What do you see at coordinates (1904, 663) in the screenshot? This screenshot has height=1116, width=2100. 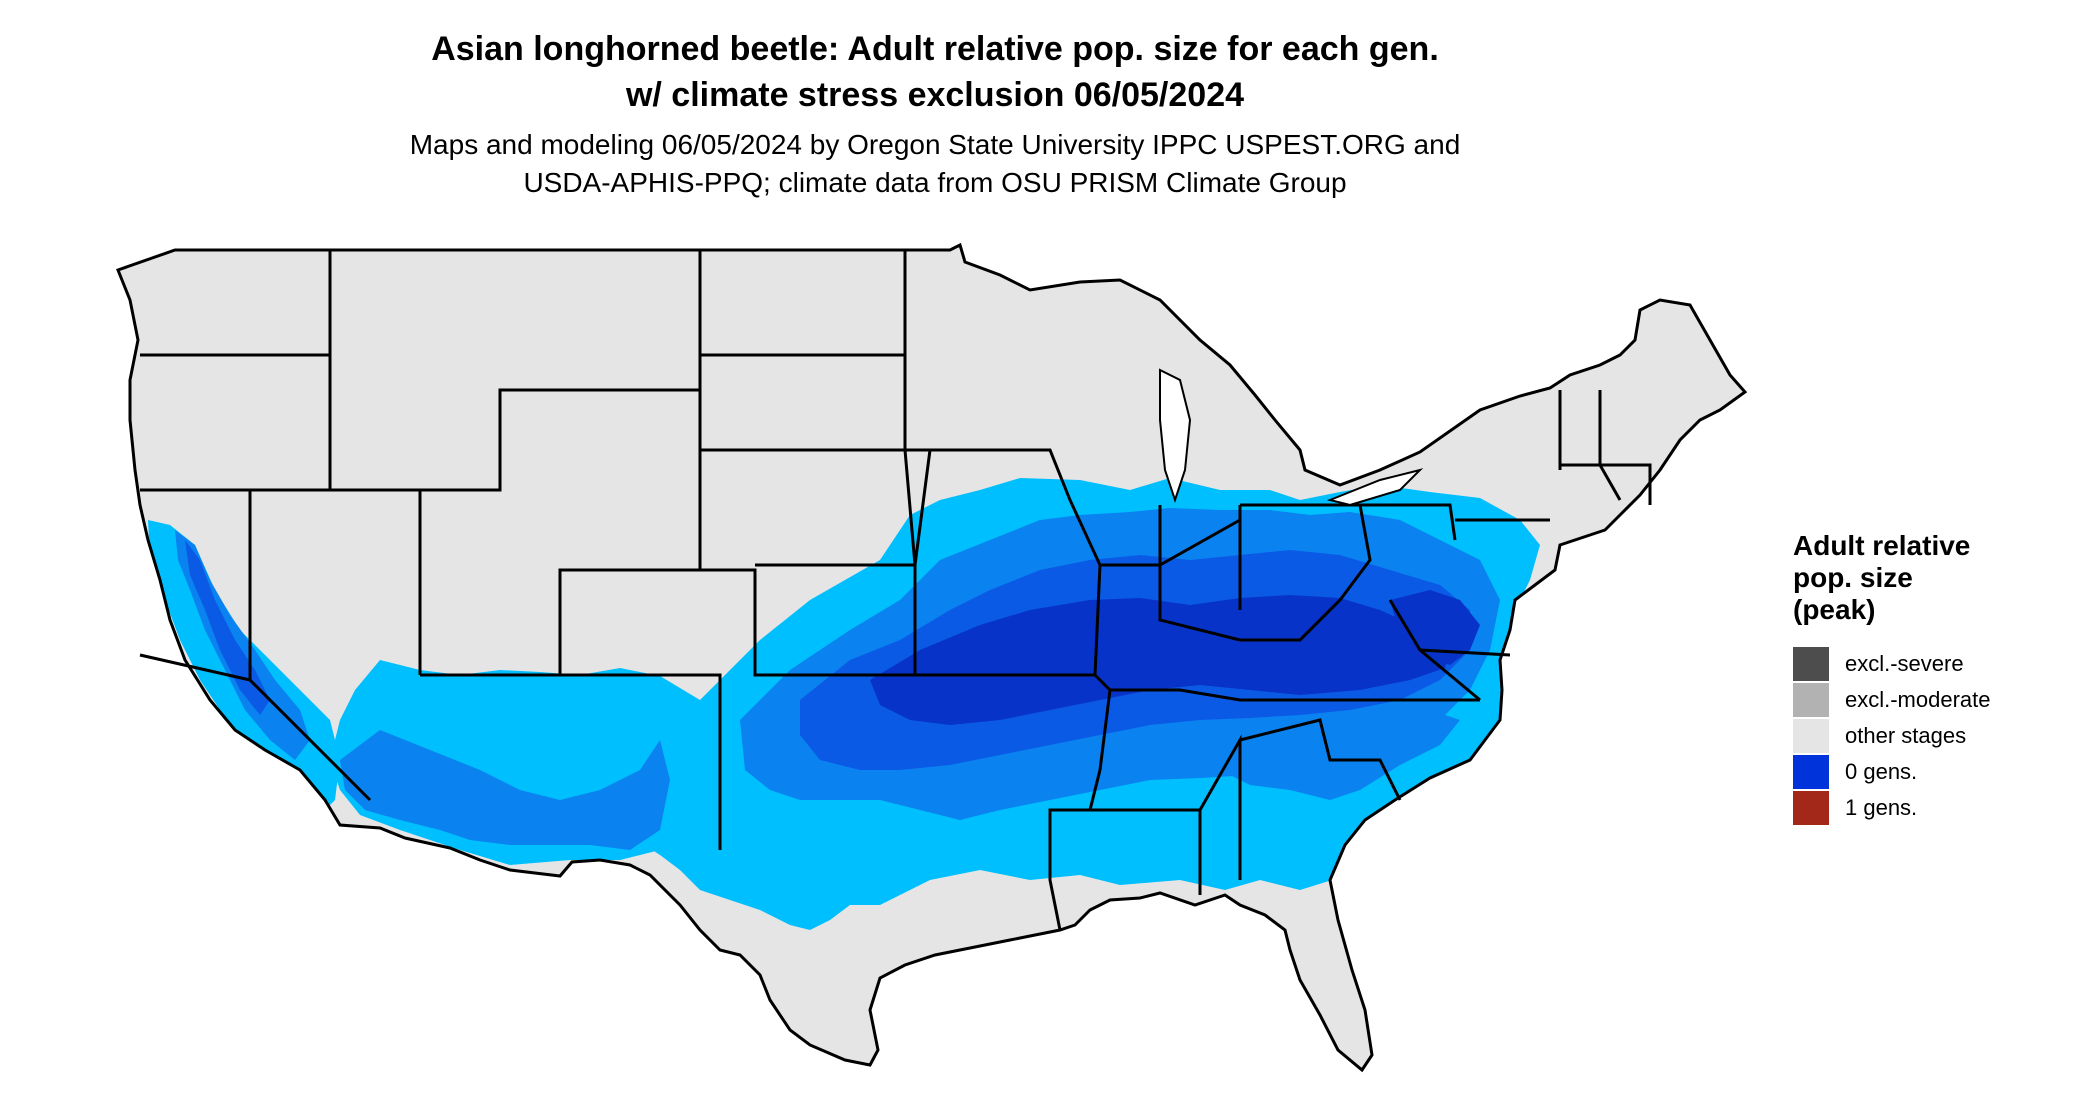 I see `legend-label: excl.-severe` at bounding box center [1904, 663].